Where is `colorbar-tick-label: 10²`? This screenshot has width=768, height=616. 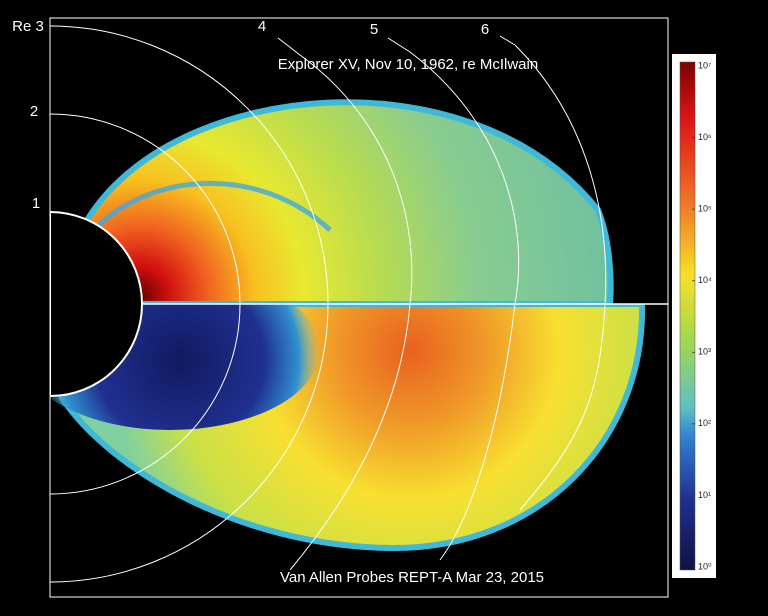 colorbar-tick-label: 10² is located at coordinates (704, 423).